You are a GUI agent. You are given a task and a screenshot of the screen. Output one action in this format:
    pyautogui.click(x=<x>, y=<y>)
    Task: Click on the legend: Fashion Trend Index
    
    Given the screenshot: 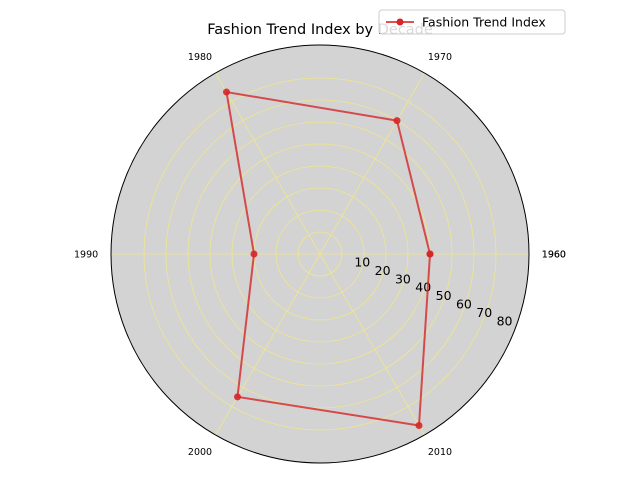 What is the action you would take?
    pyautogui.click(x=472, y=22)
    